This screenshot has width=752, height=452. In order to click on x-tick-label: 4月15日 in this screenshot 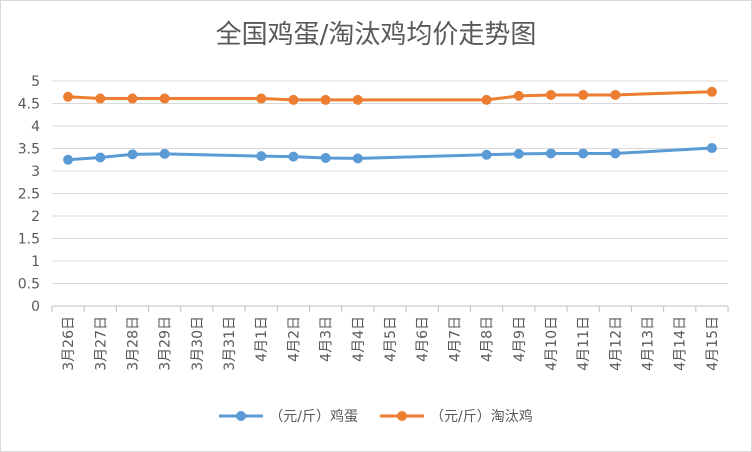, I will do `click(713, 343)`.